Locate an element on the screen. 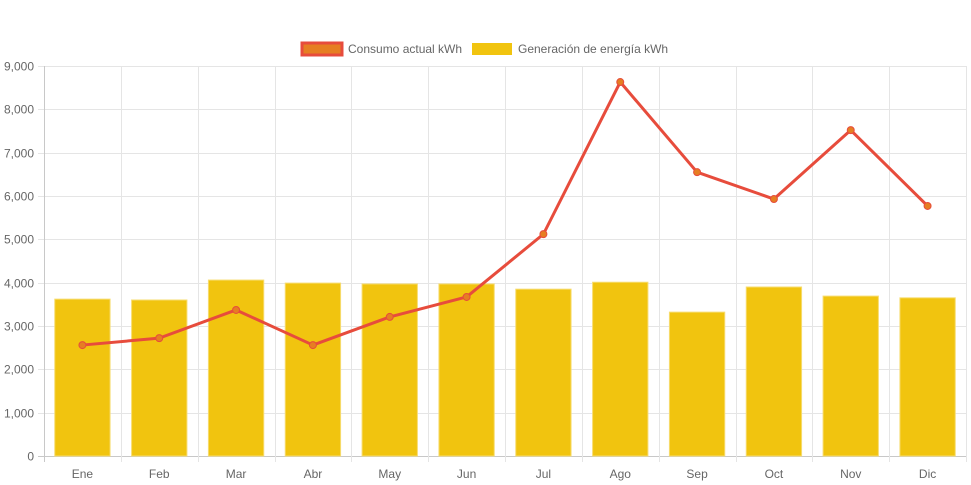 The height and width of the screenshot is (485, 971). x-tick-label: Feb is located at coordinates (159, 474).